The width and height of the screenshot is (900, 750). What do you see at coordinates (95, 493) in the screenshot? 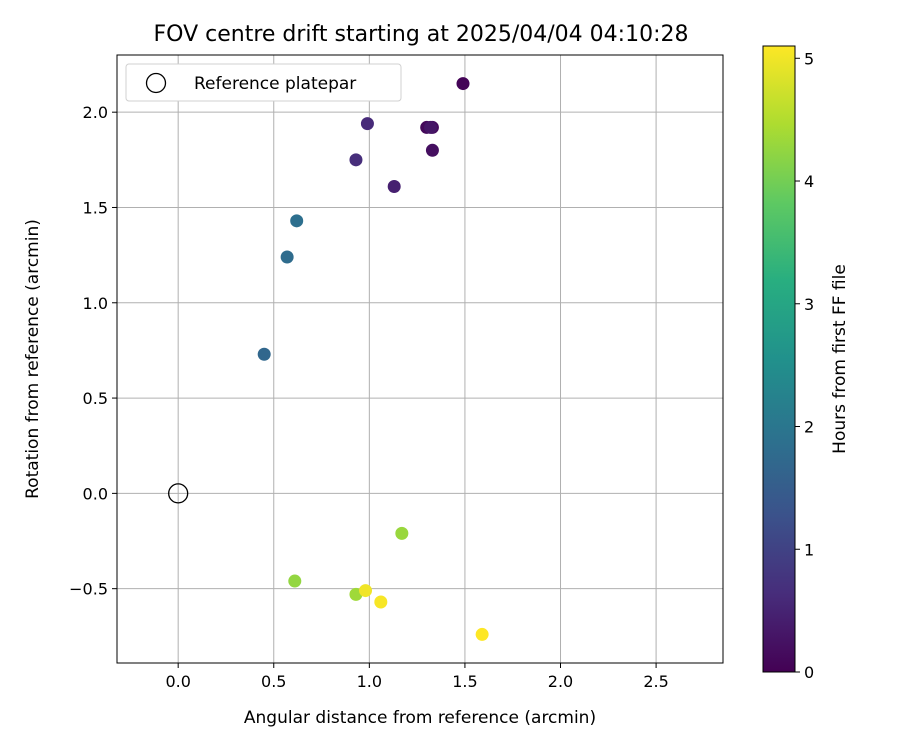
I see `y-tick-label: 0.0` at bounding box center [95, 493].